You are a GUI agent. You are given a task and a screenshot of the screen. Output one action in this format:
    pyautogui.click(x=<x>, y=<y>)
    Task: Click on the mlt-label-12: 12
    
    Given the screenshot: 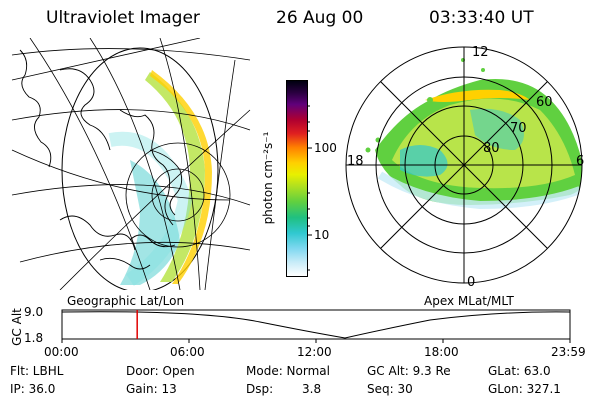 What is the action you would take?
    pyautogui.click(x=480, y=52)
    